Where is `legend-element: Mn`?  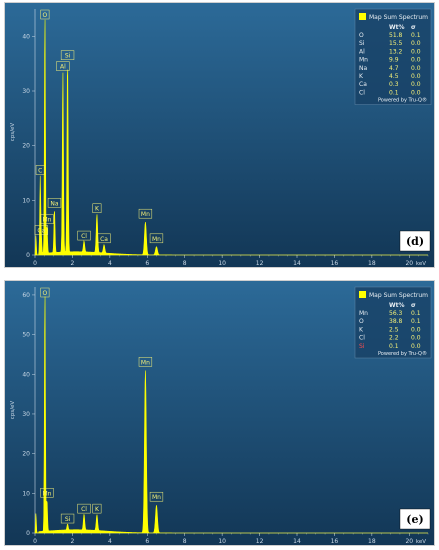 legend-element: Mn is located at coordinates (363, 60).